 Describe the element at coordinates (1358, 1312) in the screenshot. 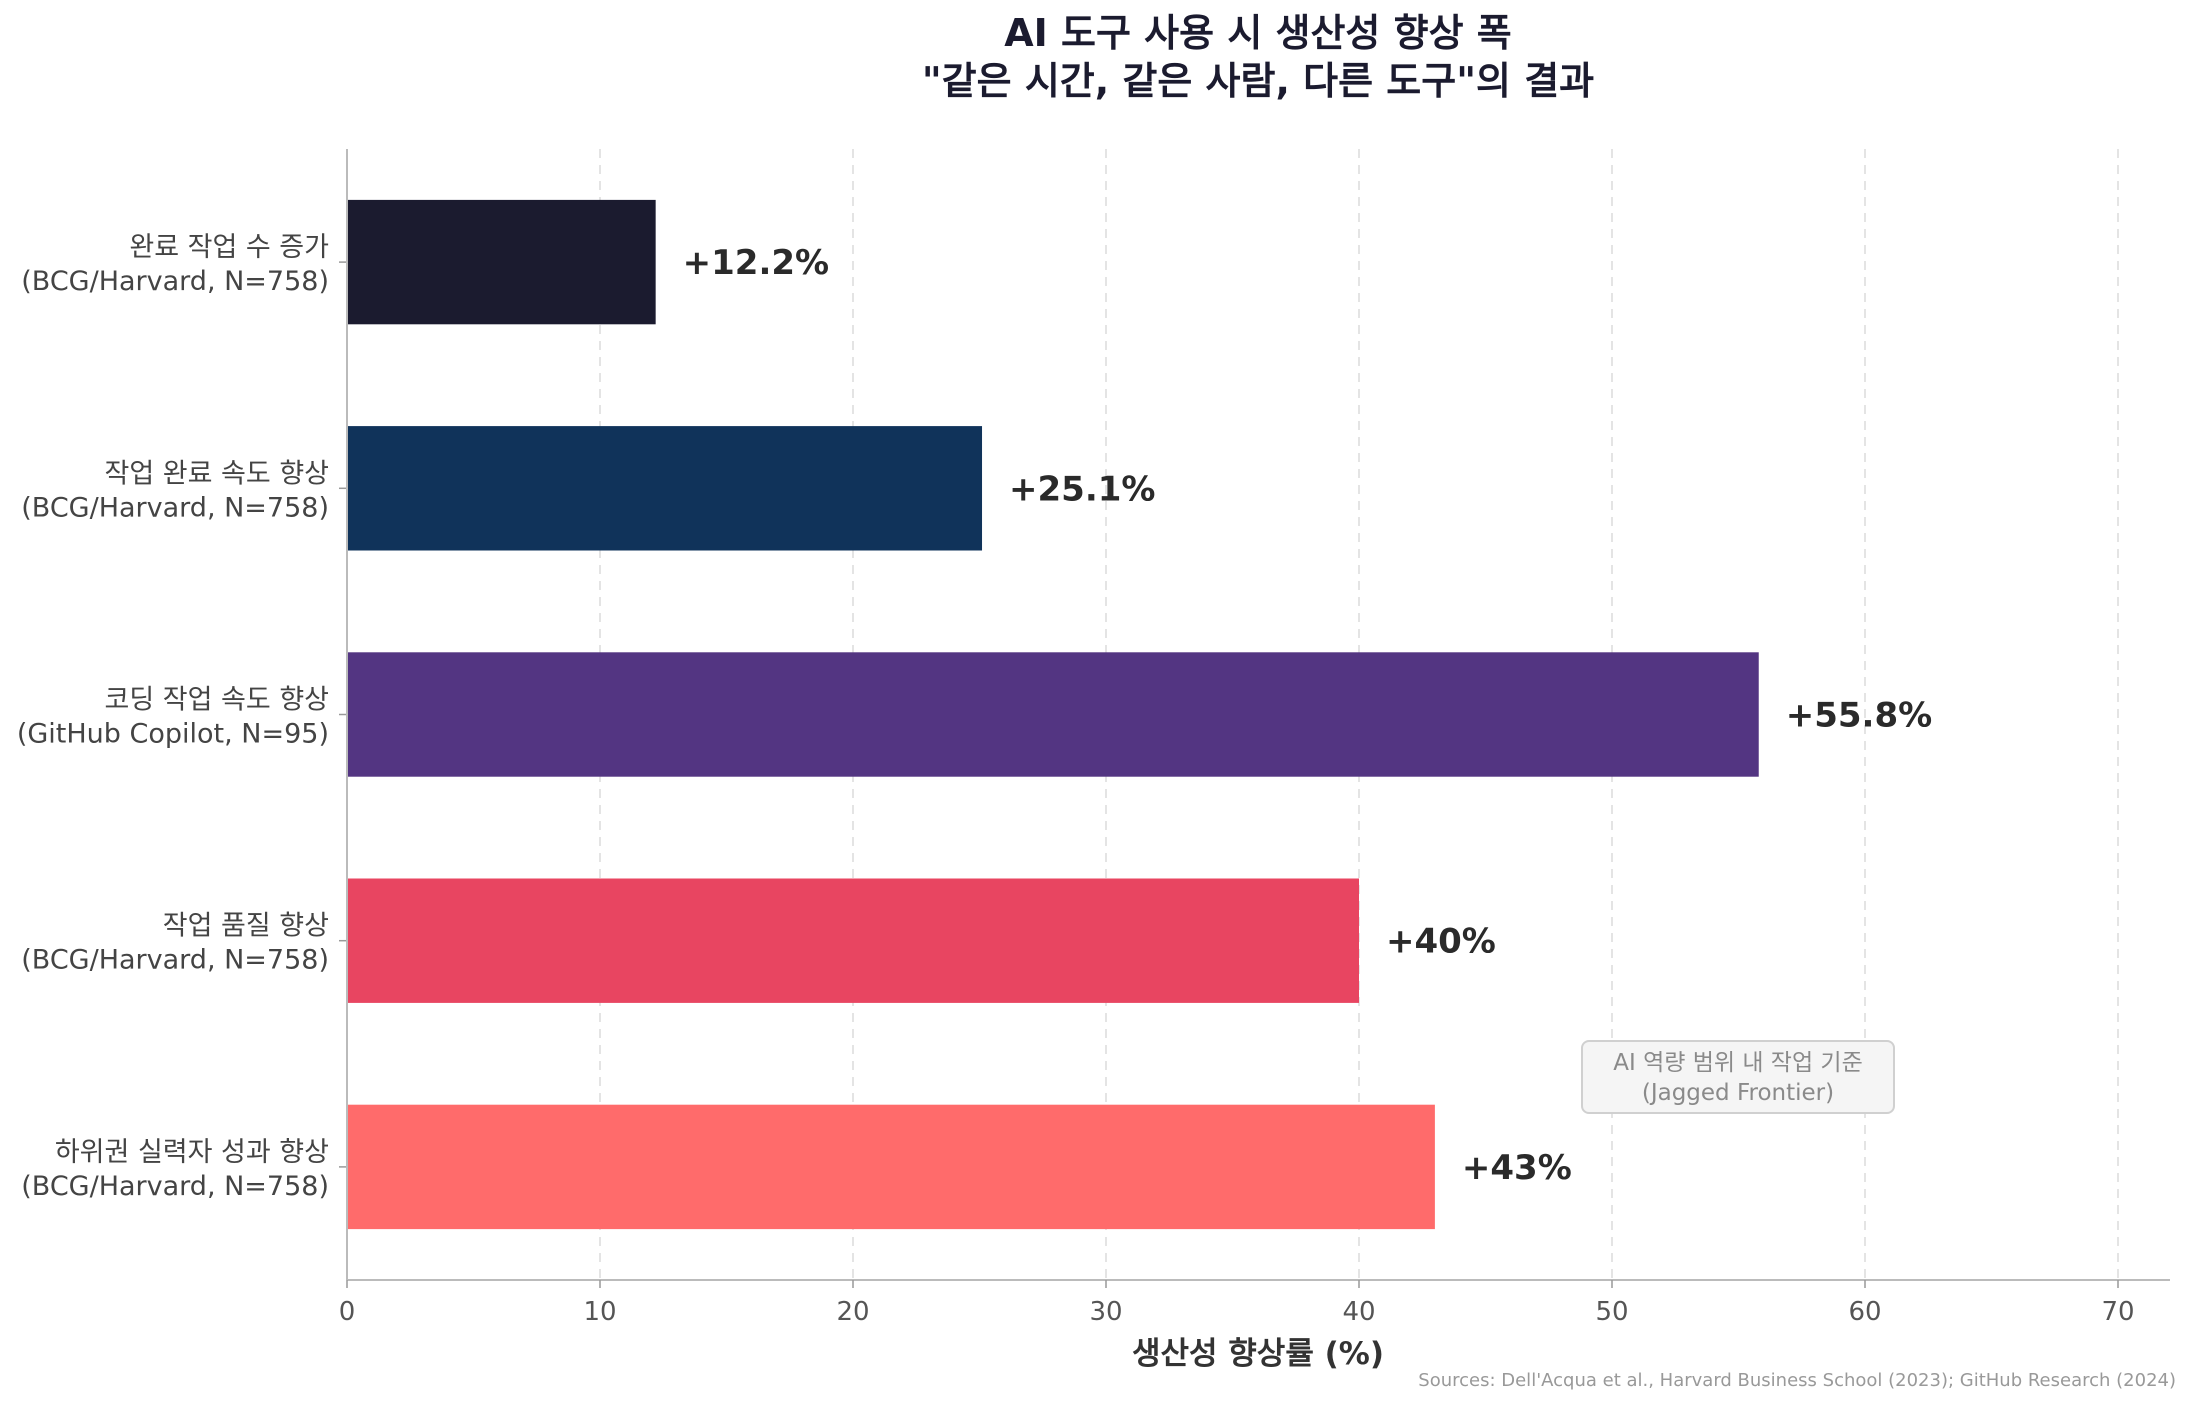

I see `x-tick-label: 40` at that location.